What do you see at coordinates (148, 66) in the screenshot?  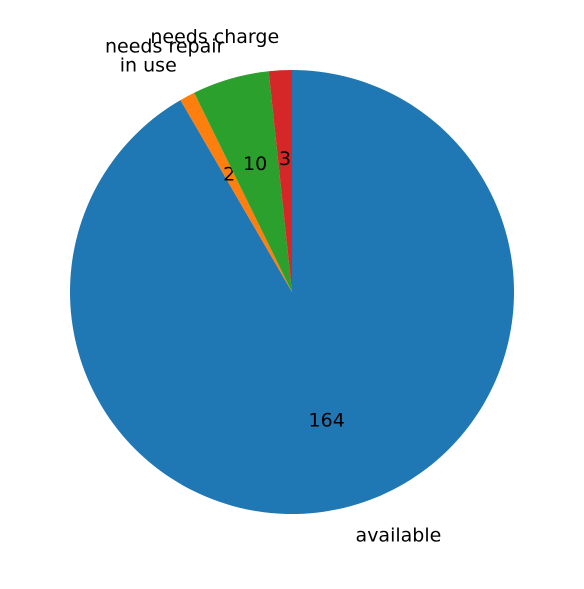 I see `slice-label-in-use: in use` at bounding box center [148, 66].